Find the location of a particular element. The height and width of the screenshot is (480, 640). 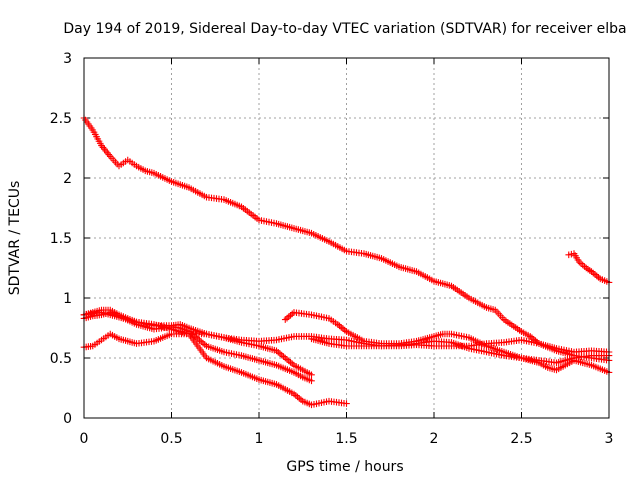

y-tick-labels: 0 0.5 1 1.5 2 2.5 3 is located at coordinates (61, 239).